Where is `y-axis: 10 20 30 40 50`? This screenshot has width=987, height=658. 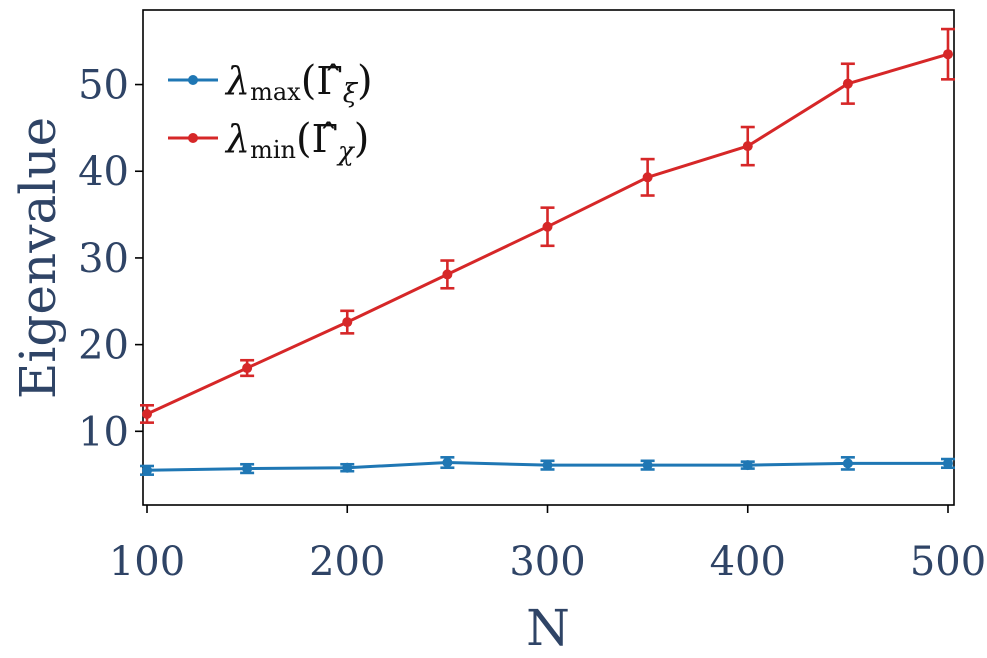
y-axis: 10 20 30 40 50 is located at coordinates (110, 259).